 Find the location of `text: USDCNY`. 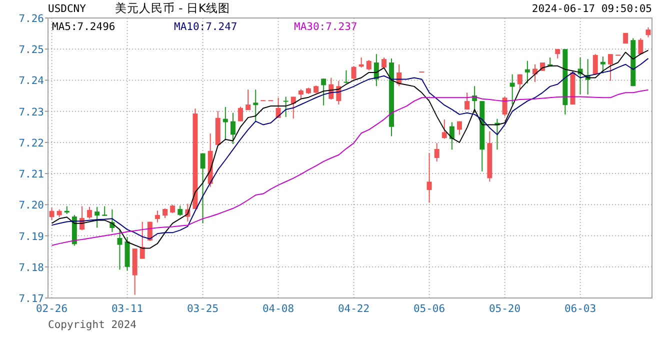

text: USDCNY is located at coordinates (67, 9).